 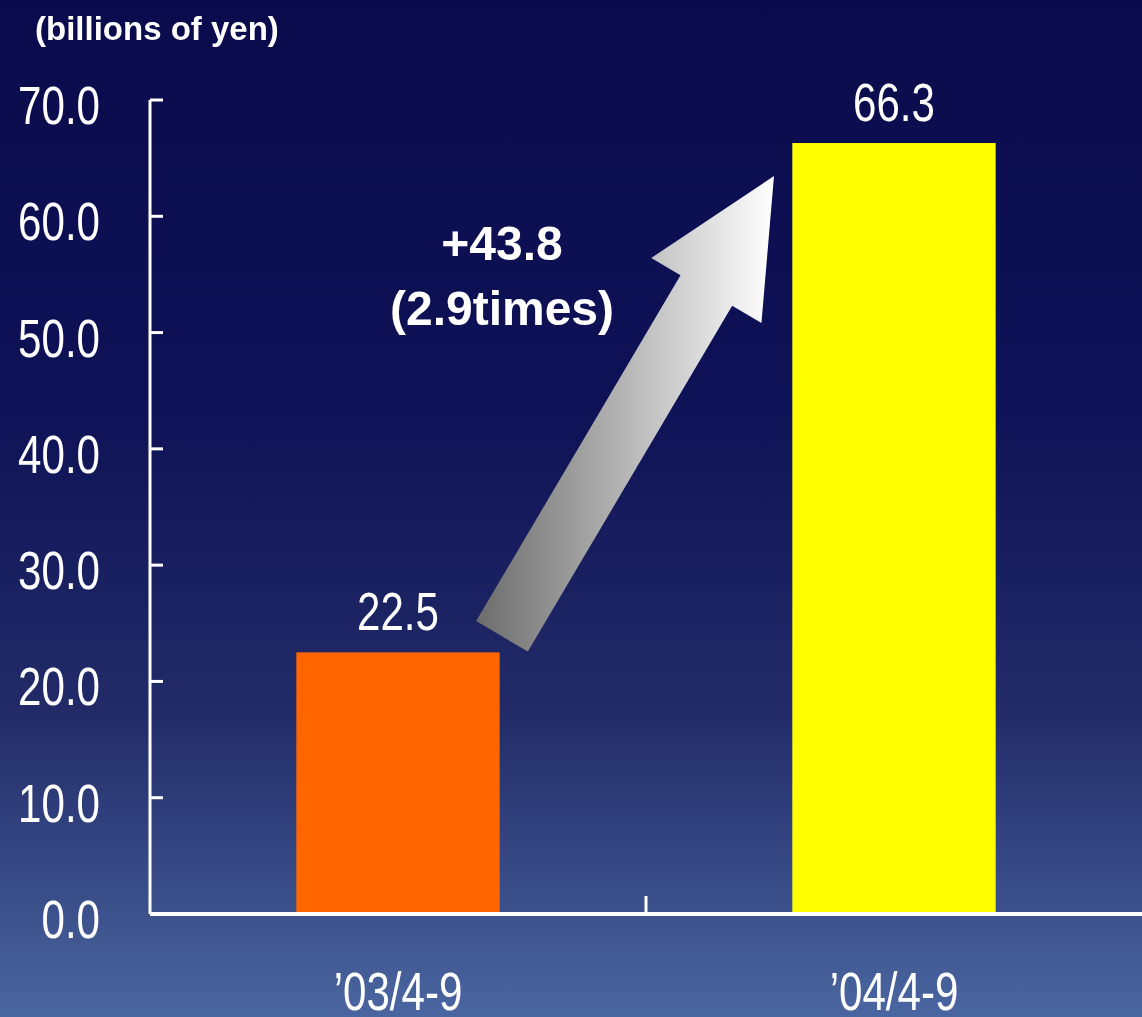 What do you see at coordinates (502, 308) in the screenshot?
I see `annotation: (2.9times)` at bounding box center [502, 308].